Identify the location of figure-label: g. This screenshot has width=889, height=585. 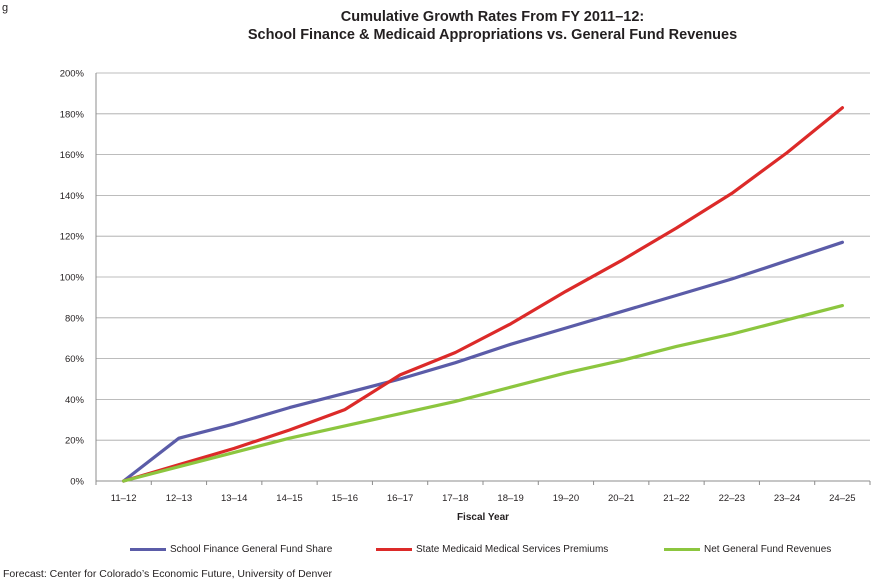
(5, 8).